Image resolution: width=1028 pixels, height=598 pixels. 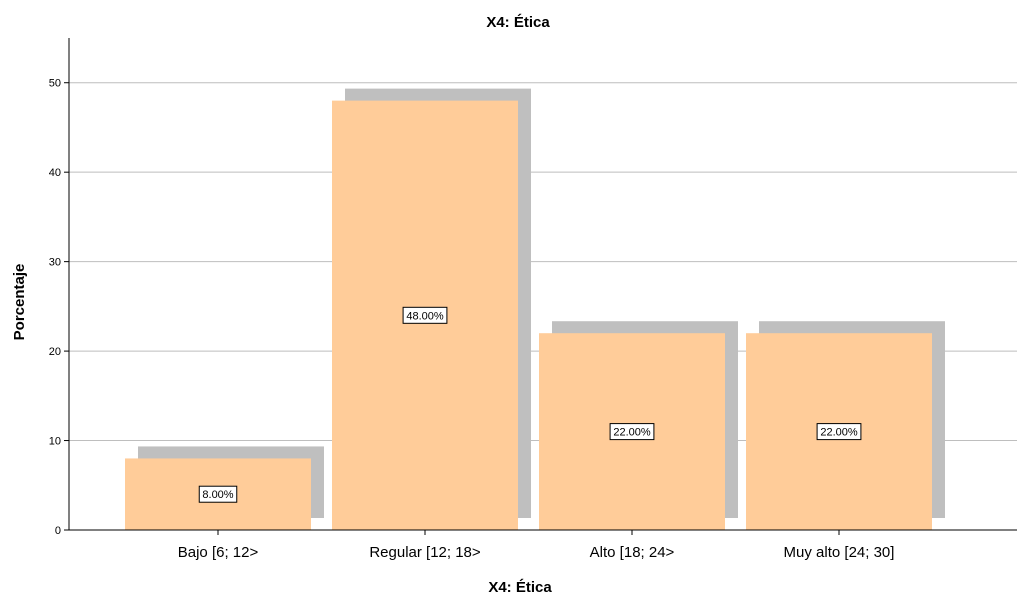 I want to click on y-tick-label: 40, so click(x=55, y=173).